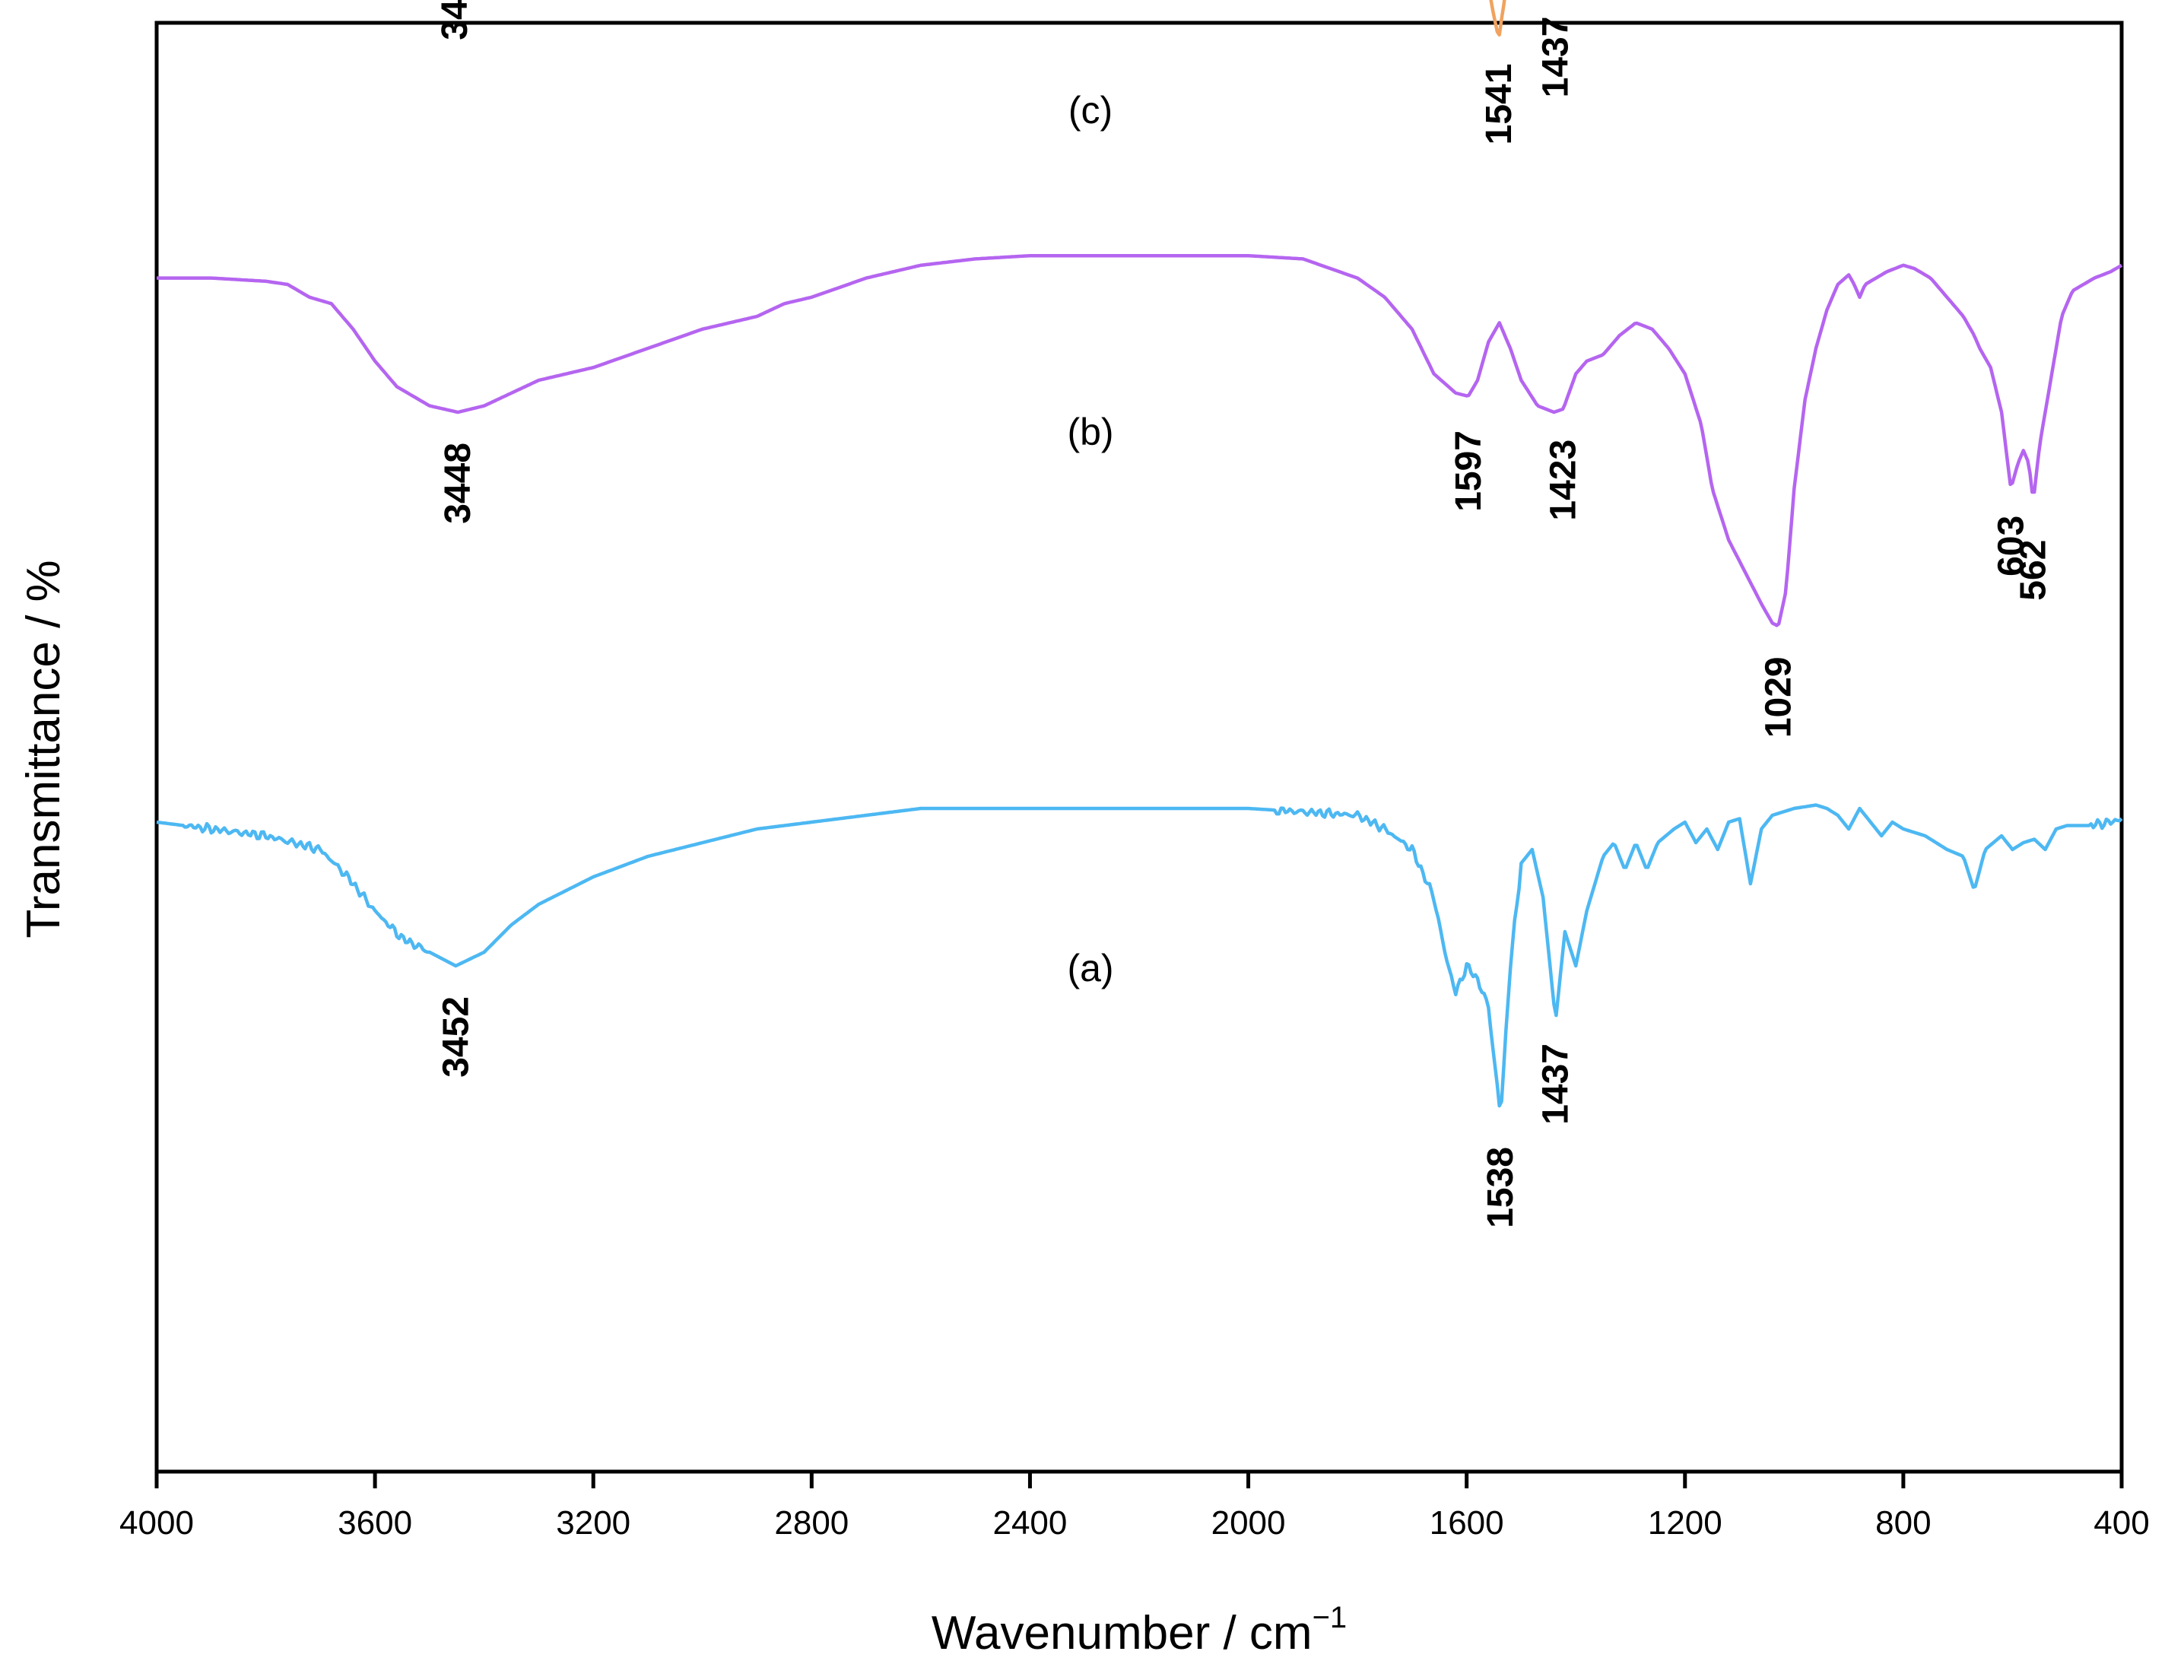  Describe the element at coordinates (156, 1523) in the screenshot. I see `x-tick-label-4000: 4000` at that location.